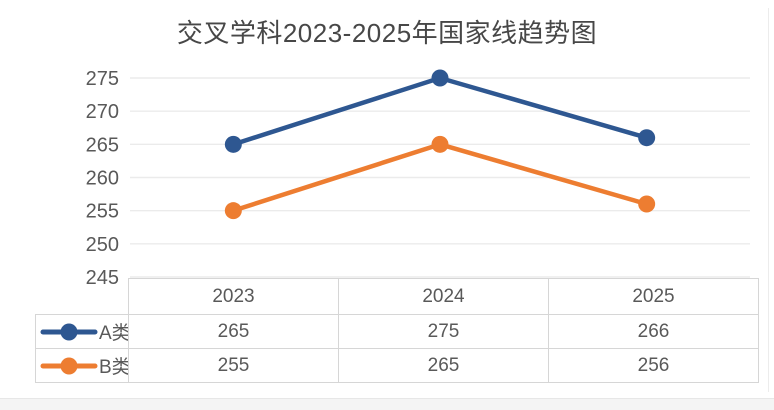 The width and height of the screenshot is (774, 410). Describe the element at coordinates (69, 365) in the screenshot. I see `series-b-legend-icon` at that location.